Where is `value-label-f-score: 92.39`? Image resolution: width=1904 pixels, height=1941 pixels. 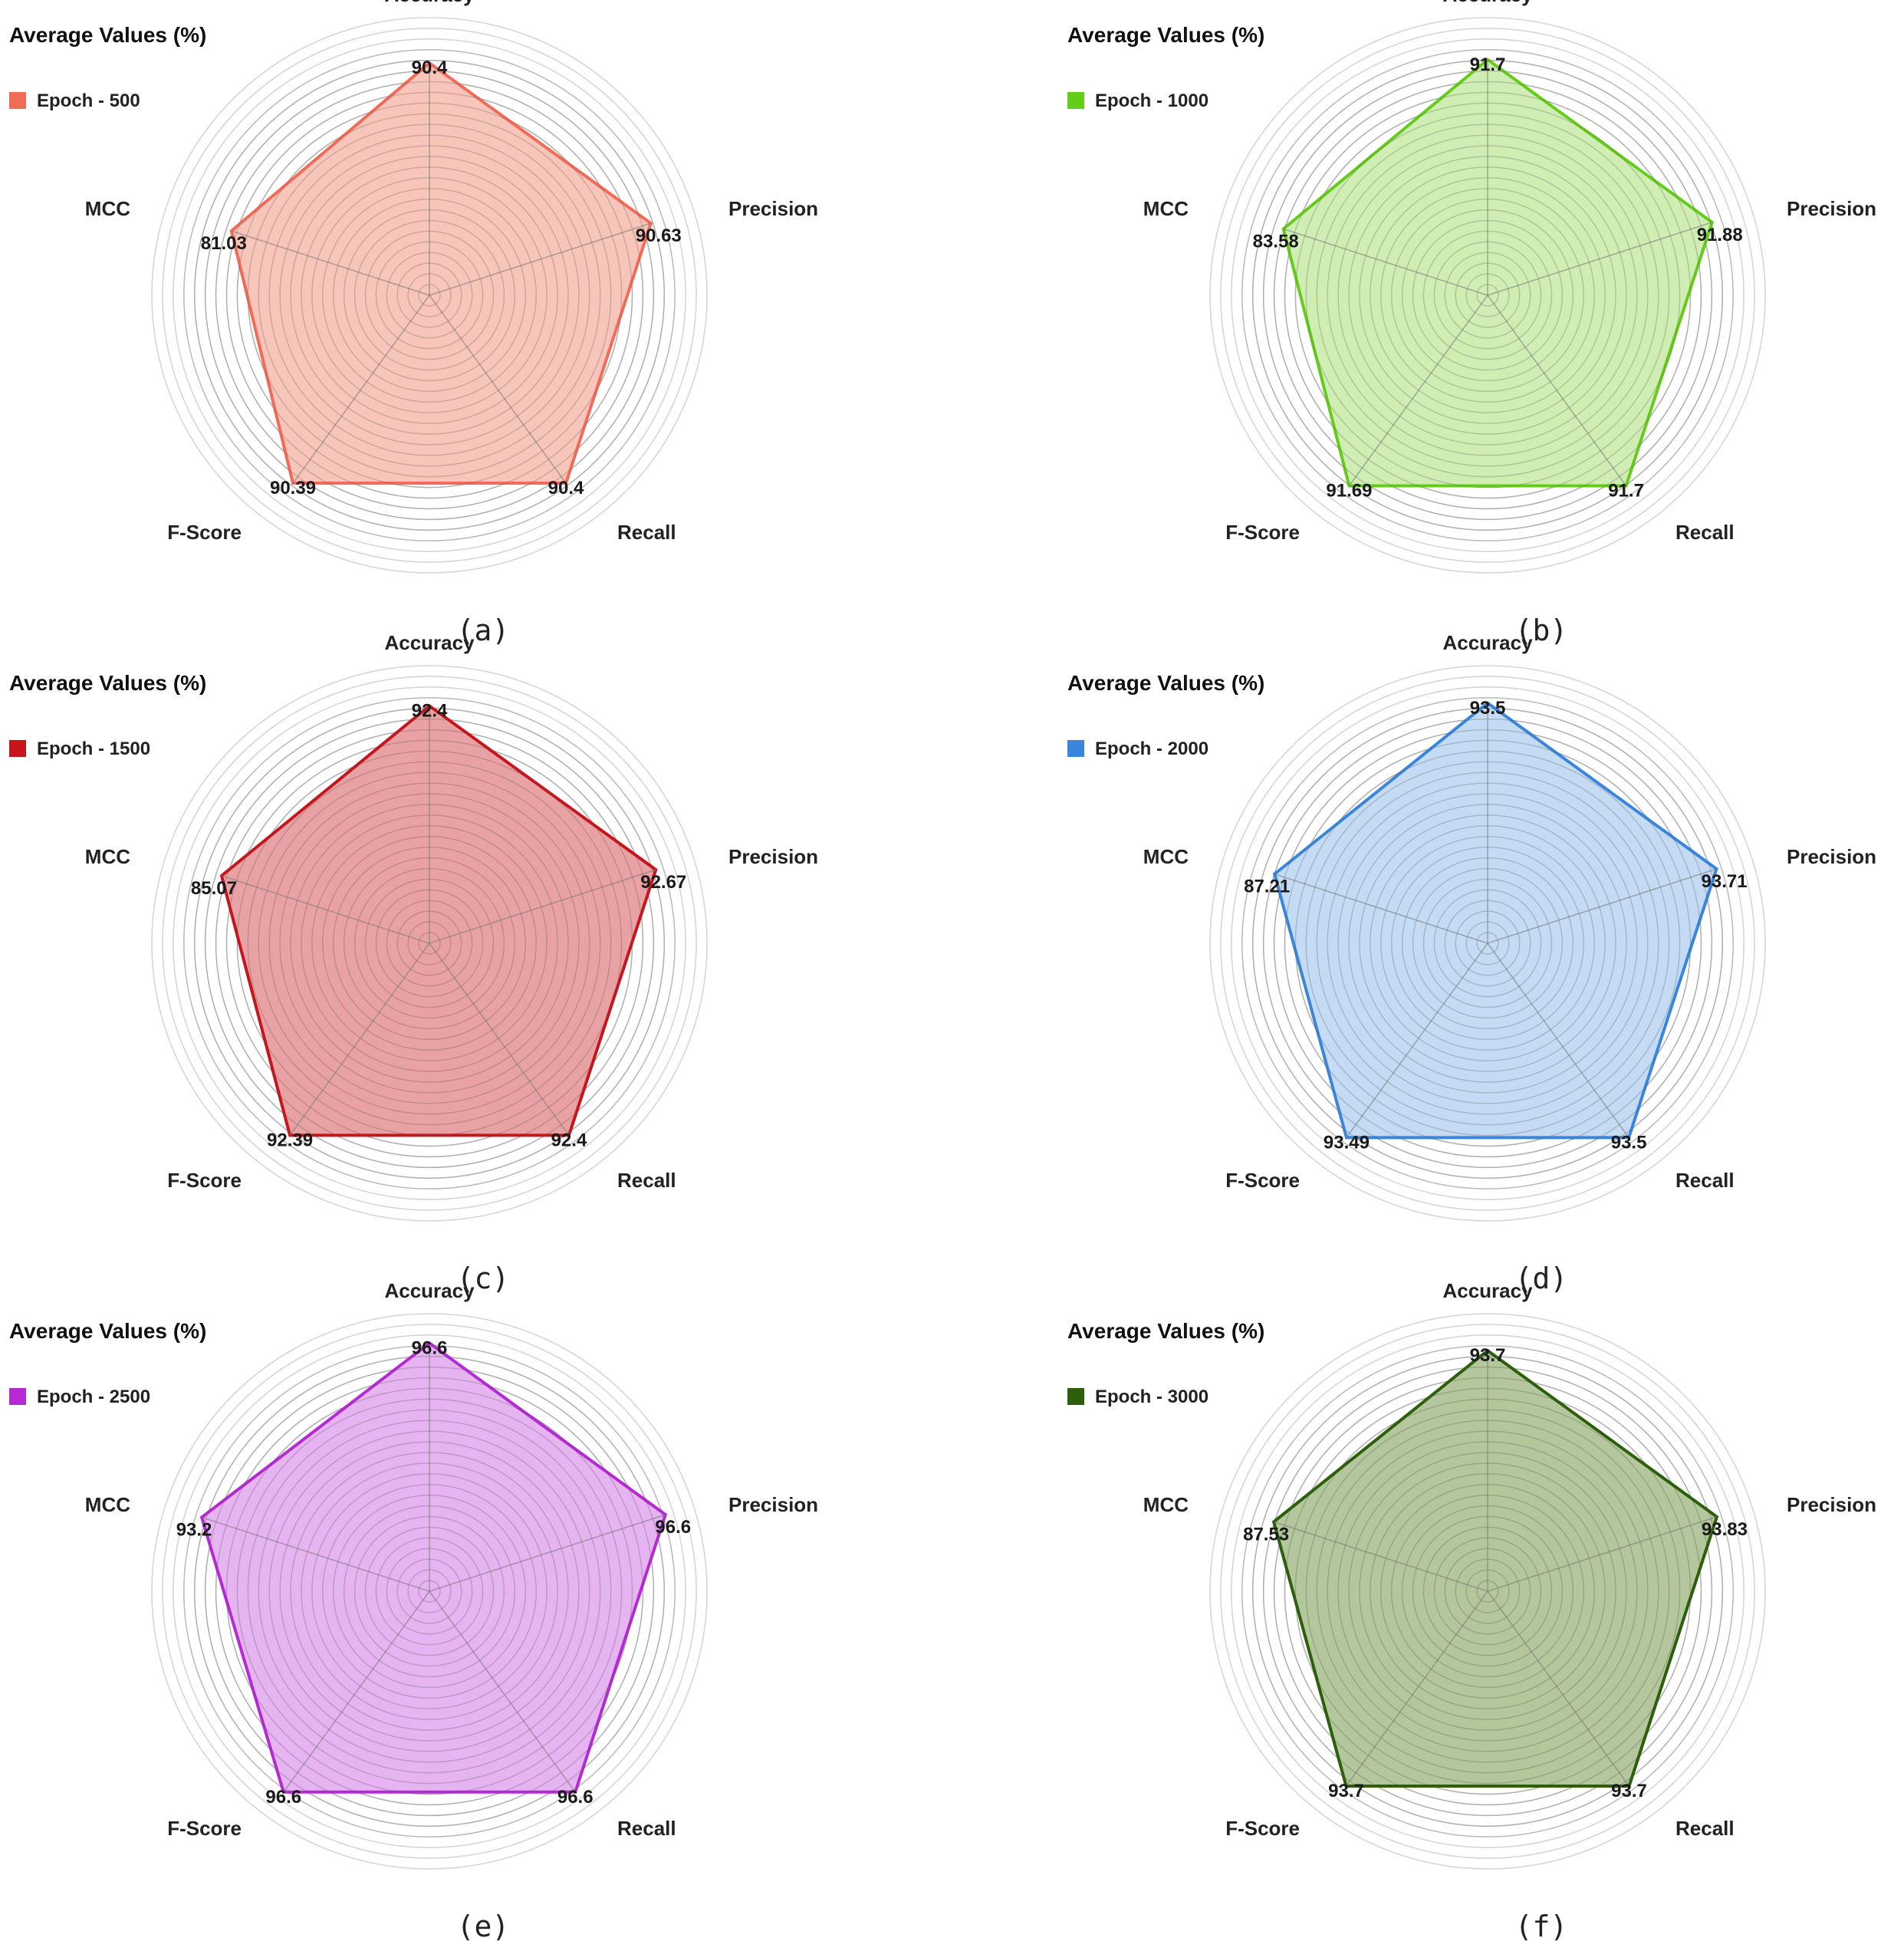
value-label-f-score: 92.39 is located at coordinates (290, 1140).